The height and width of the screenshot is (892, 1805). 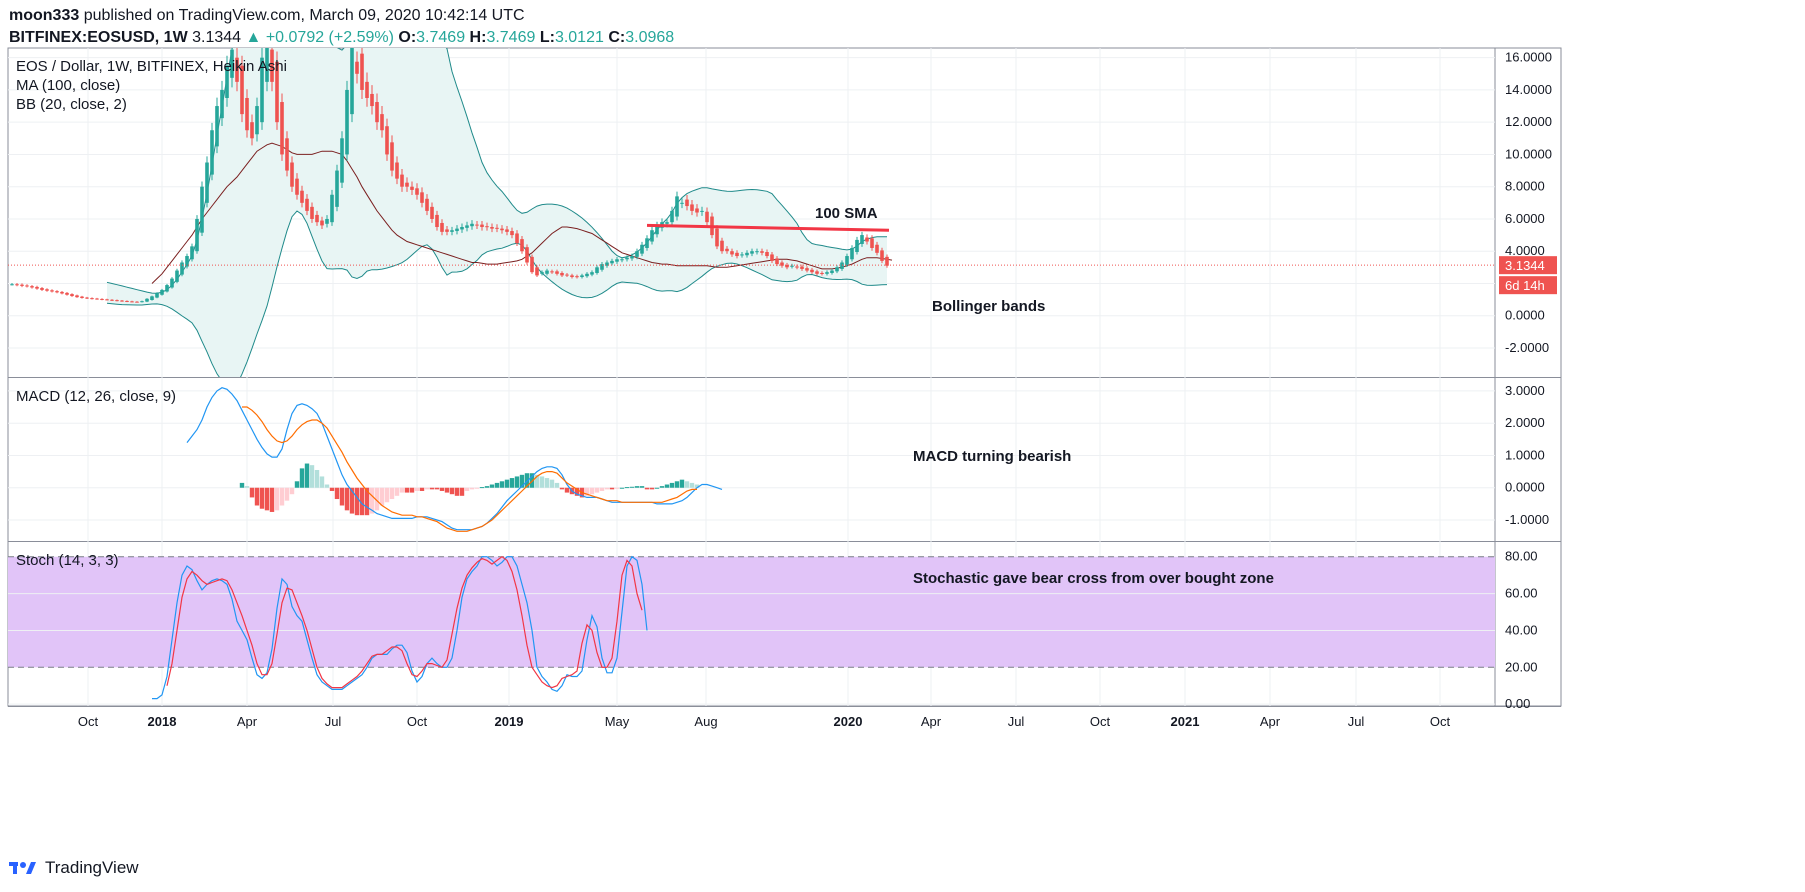 I want to click on x-tick-label: 2021, so click(x=1185, y=721).